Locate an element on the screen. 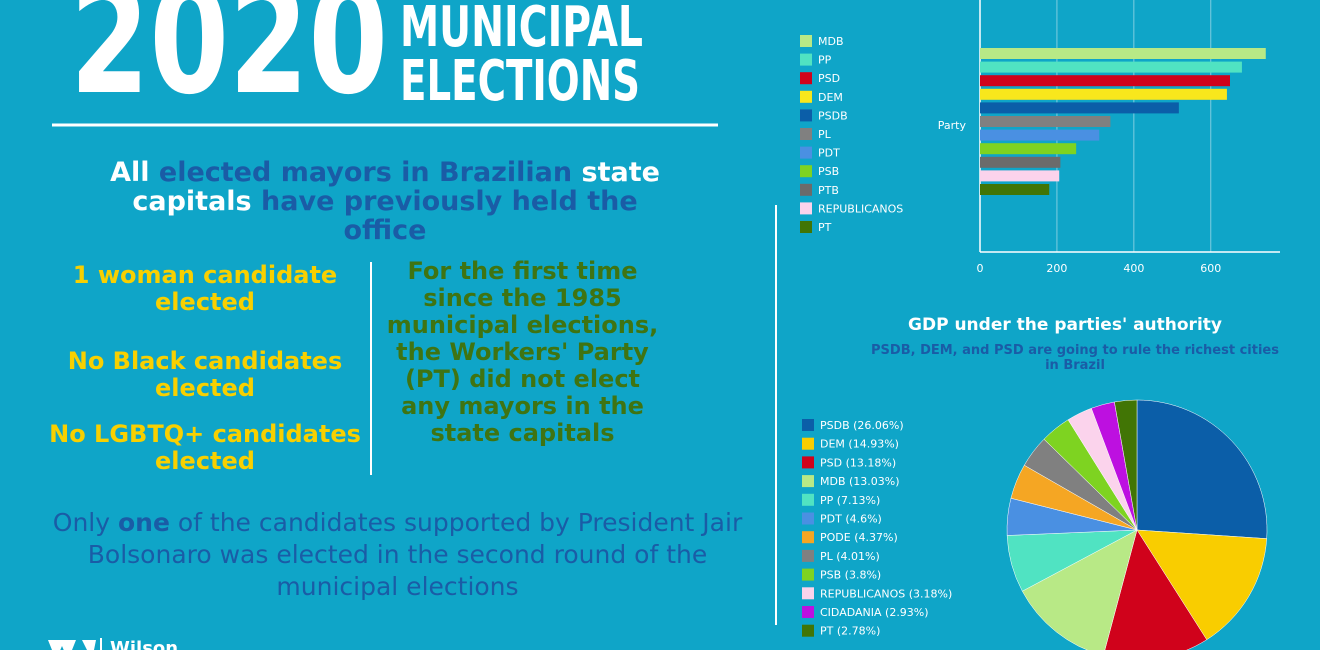  legend-label: PSB (3.8%) is located at coordinates (850, 575).